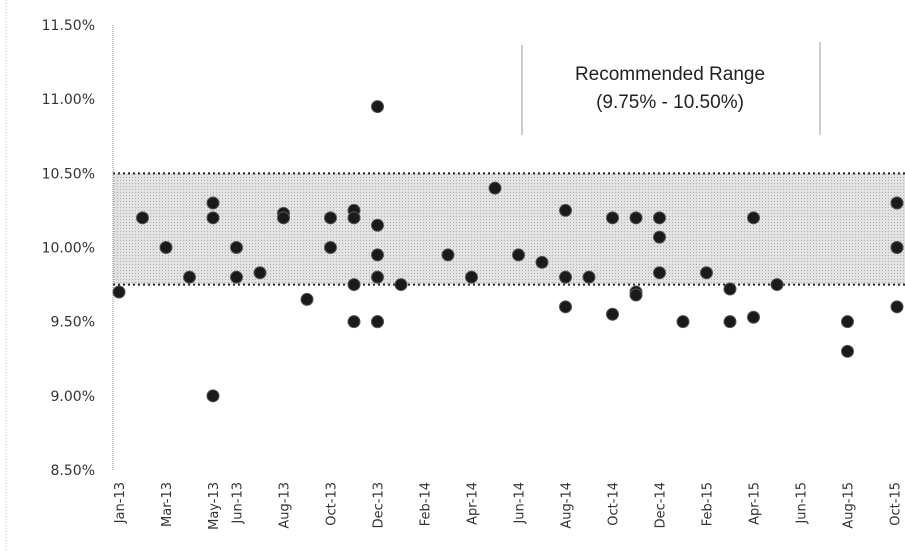  Describe the element at coordinates (285, 505) in the screenshot. I see `x-tick-label: Aug-13` at that location.